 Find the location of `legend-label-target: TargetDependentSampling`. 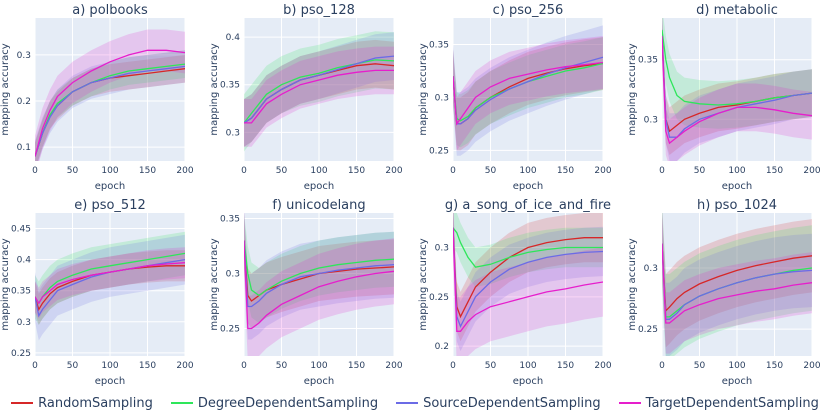

legend-label-target: TargetDependentSampling is located at coordinates (732, 403).